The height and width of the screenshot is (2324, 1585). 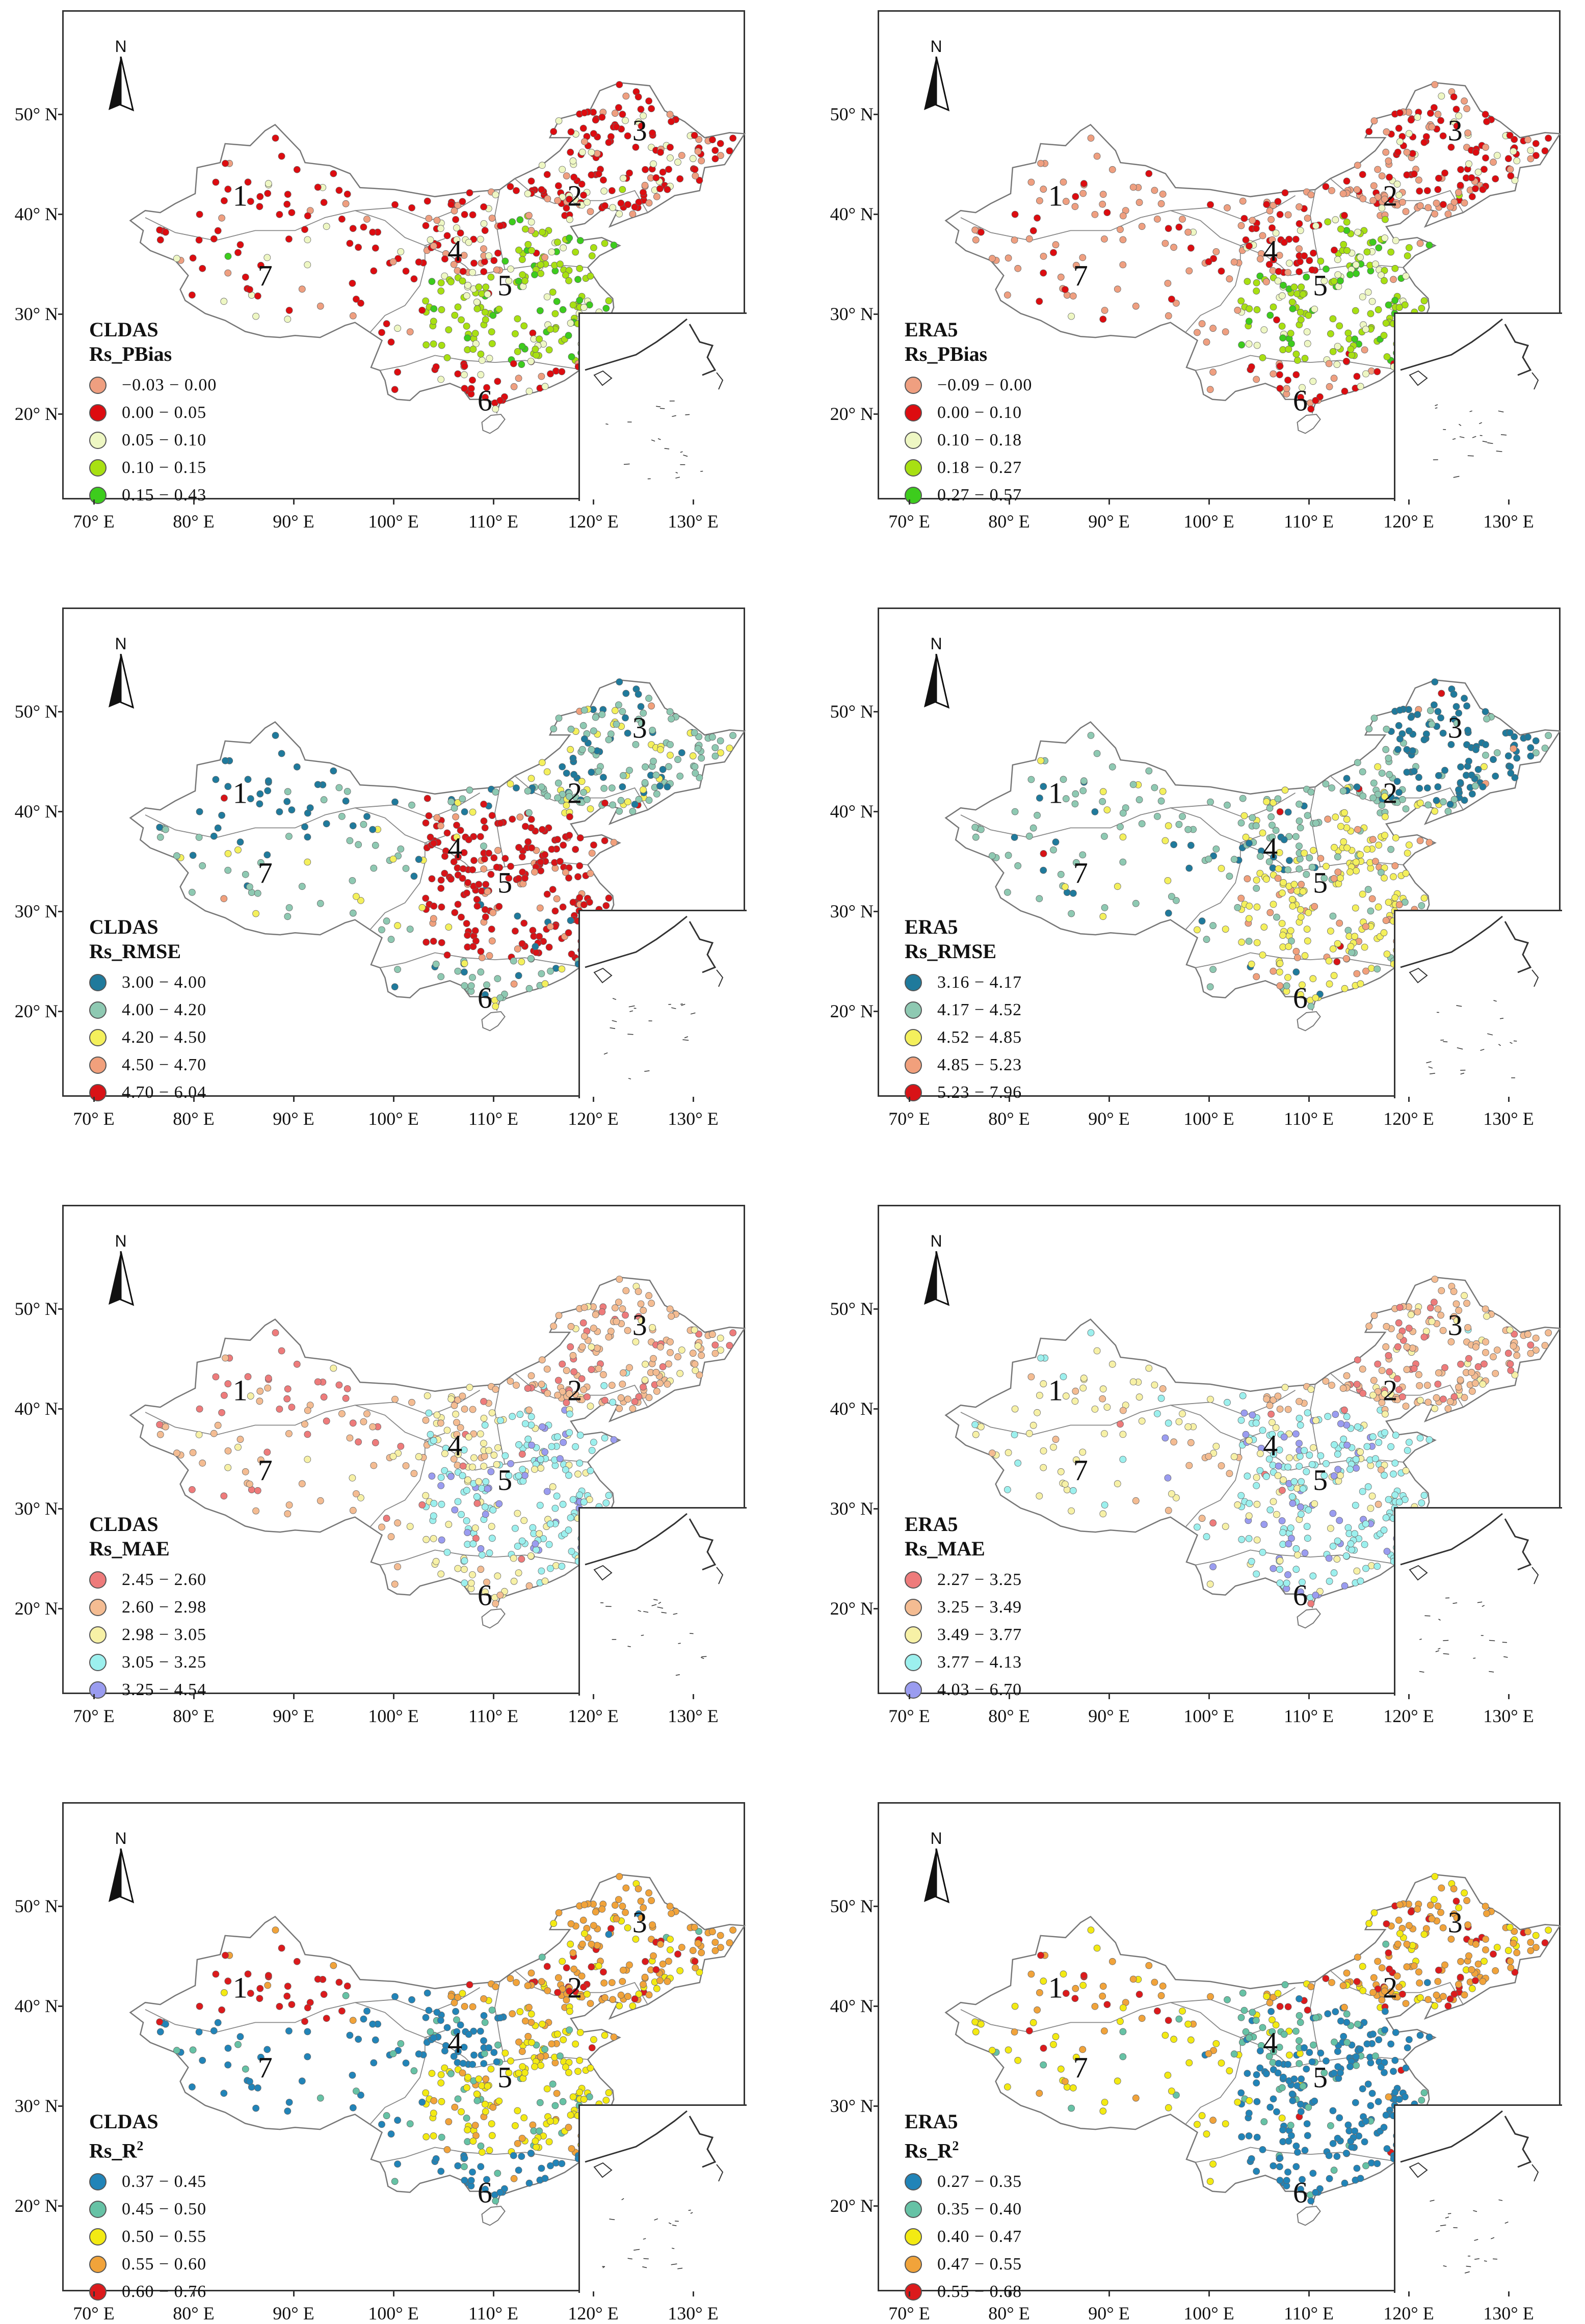 I want to click on region-label-1: 1, so click(x=240, y=196).